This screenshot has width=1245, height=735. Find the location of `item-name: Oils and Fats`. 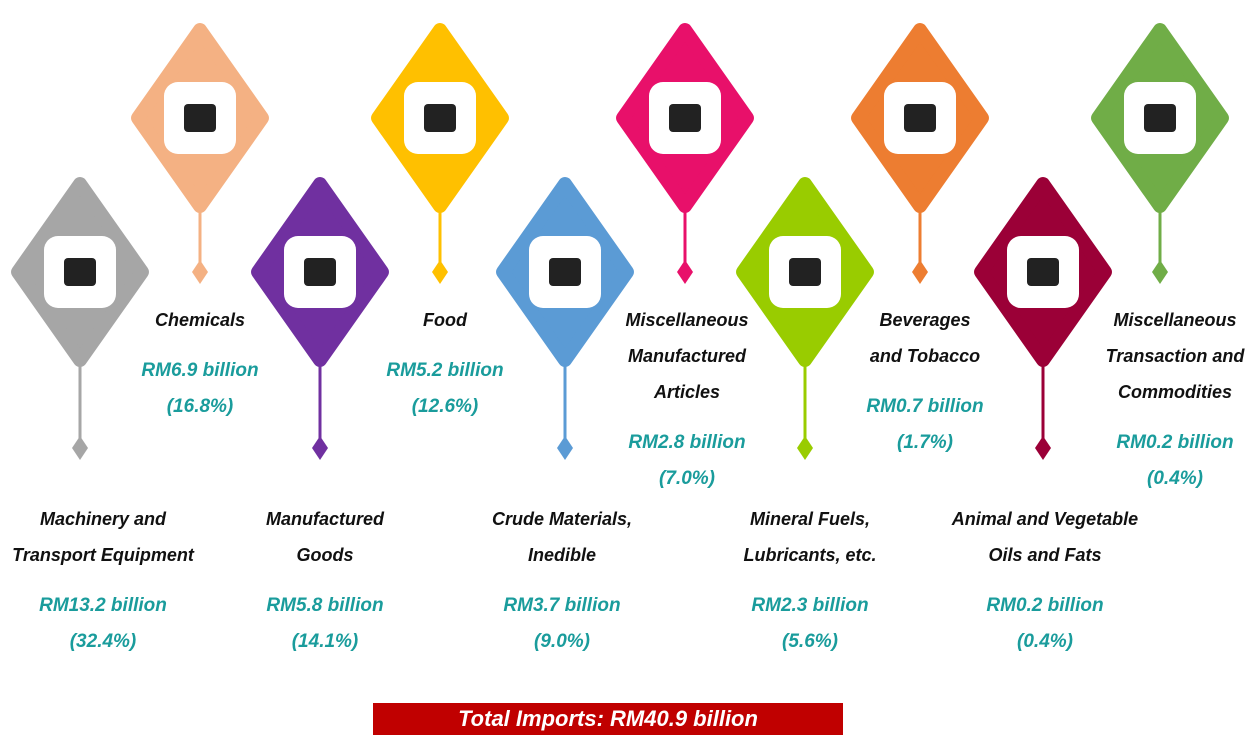

item-name: Oils and Fats is located at coordinates (1044, 555).